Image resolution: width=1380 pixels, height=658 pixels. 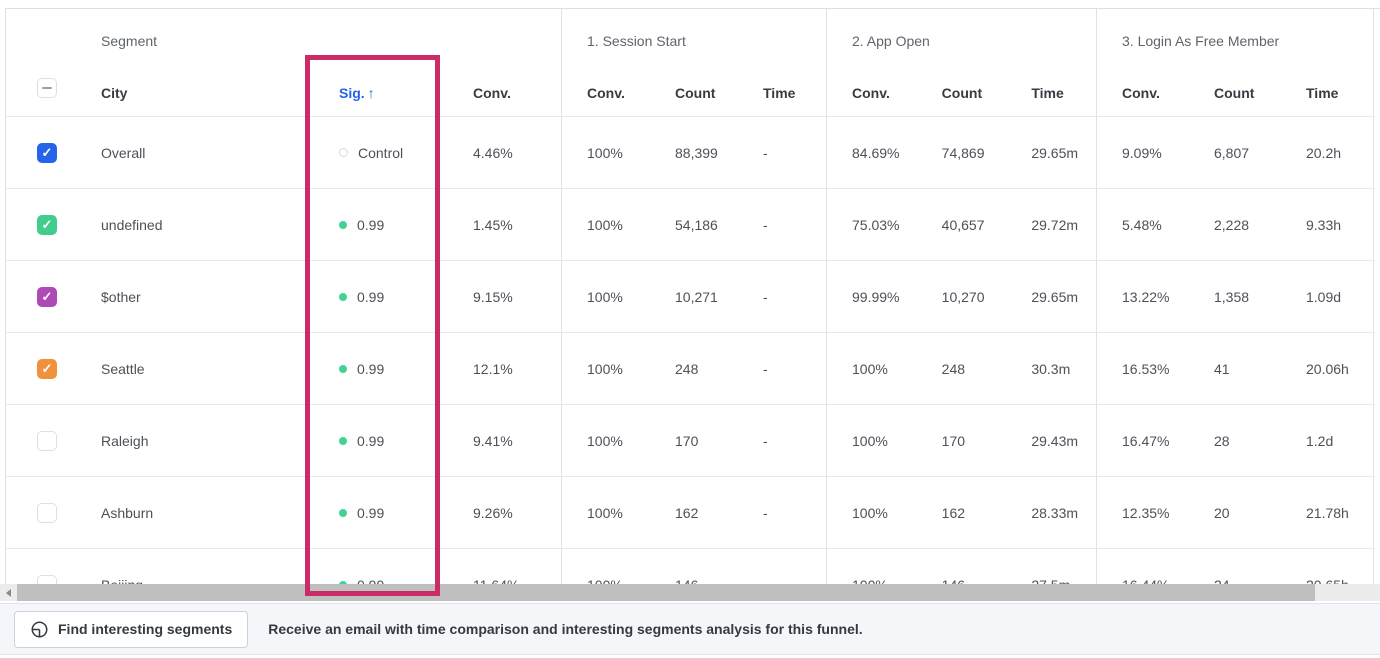 I want to click on city-cell: Overall, so click(x=123, y=152).